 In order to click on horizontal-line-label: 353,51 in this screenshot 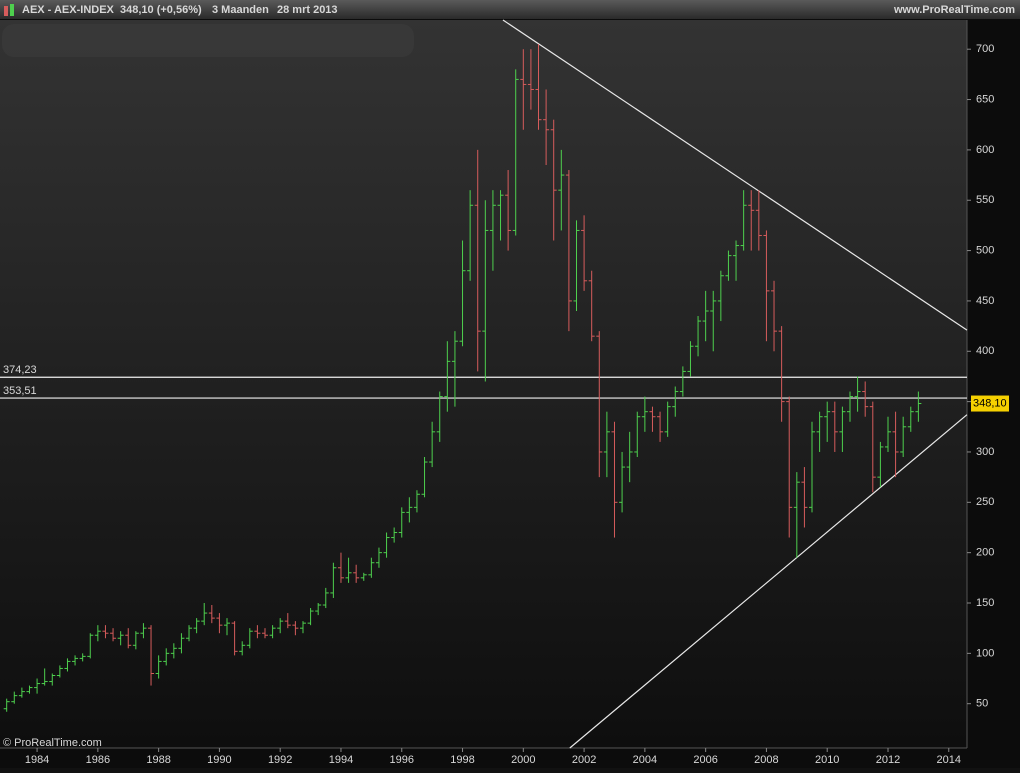, I will do `click(20, 391)`.